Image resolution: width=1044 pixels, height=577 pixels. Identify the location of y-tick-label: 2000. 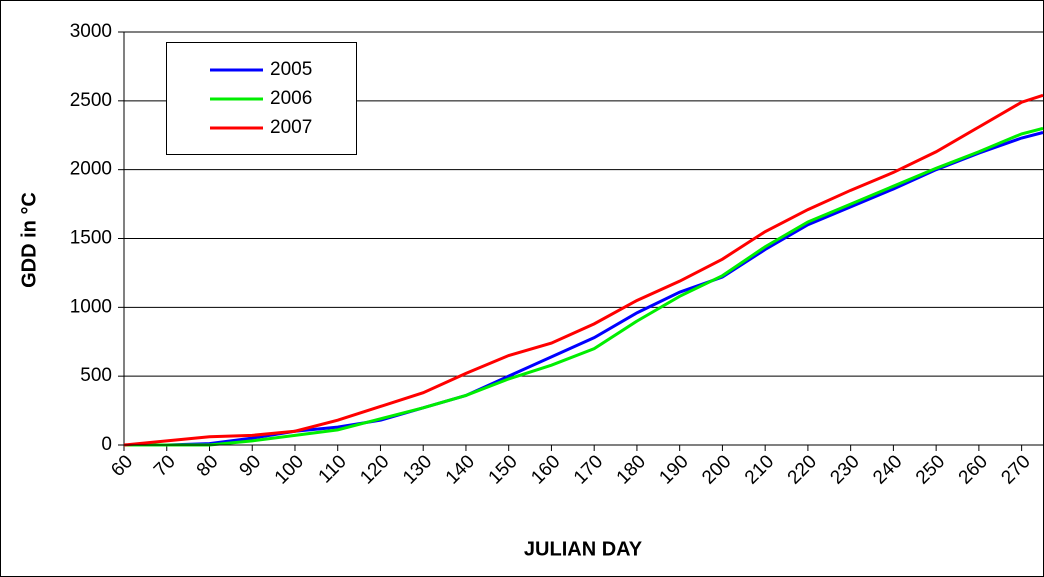
(91, 169).